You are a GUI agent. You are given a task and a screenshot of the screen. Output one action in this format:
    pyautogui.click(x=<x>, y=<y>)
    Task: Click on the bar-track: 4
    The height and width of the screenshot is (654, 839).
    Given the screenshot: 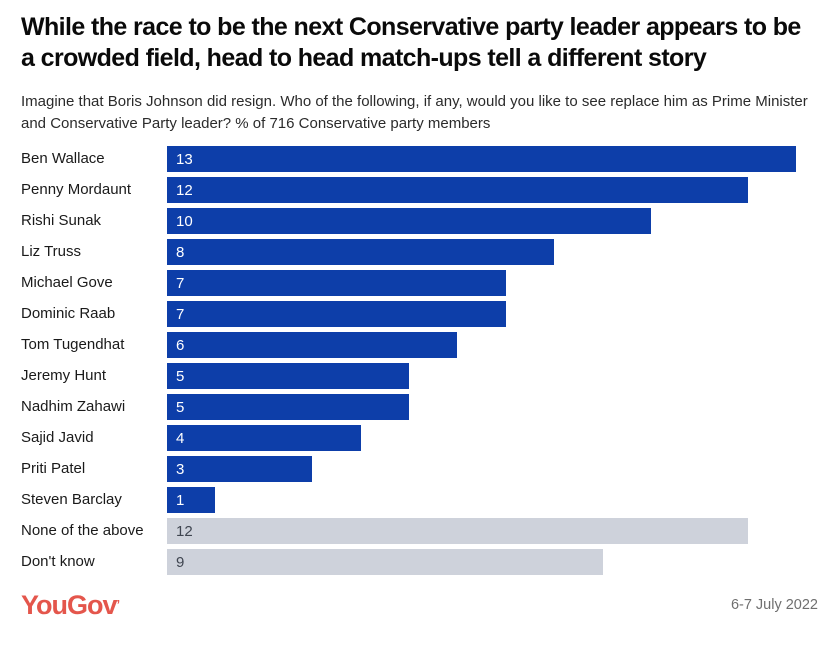 What is the action you would take?
    pyautogui.click(x=492, y=438)
    